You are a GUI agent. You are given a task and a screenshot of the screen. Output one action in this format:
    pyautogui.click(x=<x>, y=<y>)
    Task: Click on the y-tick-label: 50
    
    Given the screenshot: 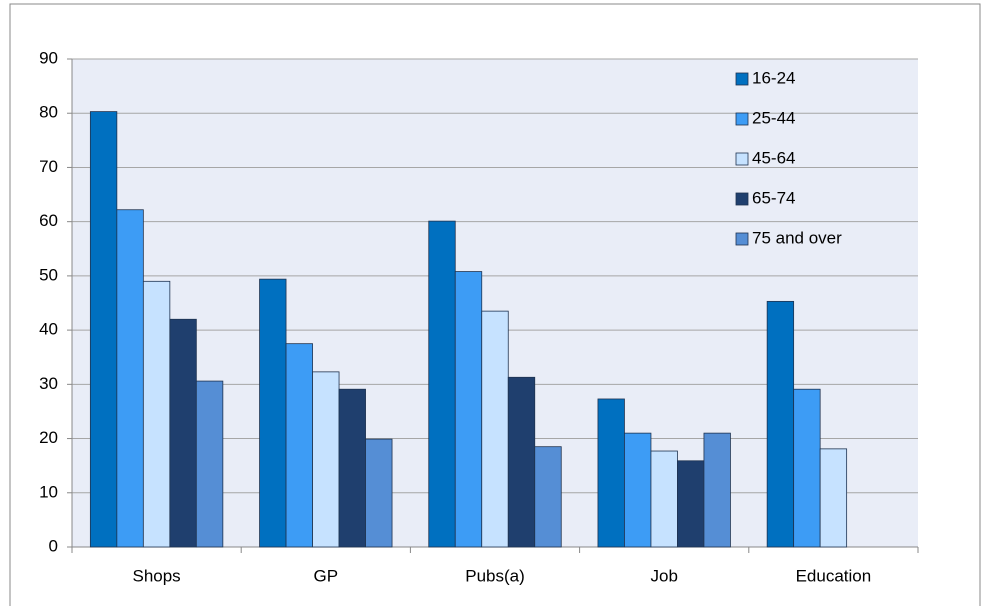 What is the action you would take?
    pyautogui.click(x=48, y=274)
    